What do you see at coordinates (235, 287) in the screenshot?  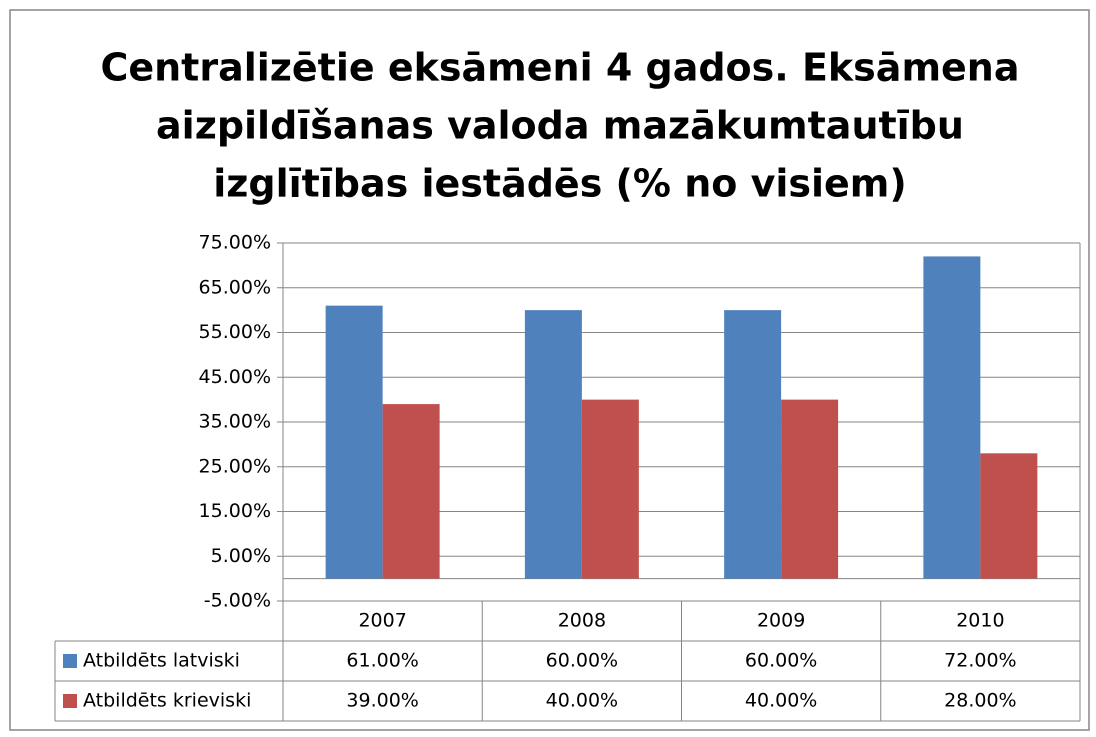 I see `y-tick-label: 65.00%` at bounding box center [235, 287].